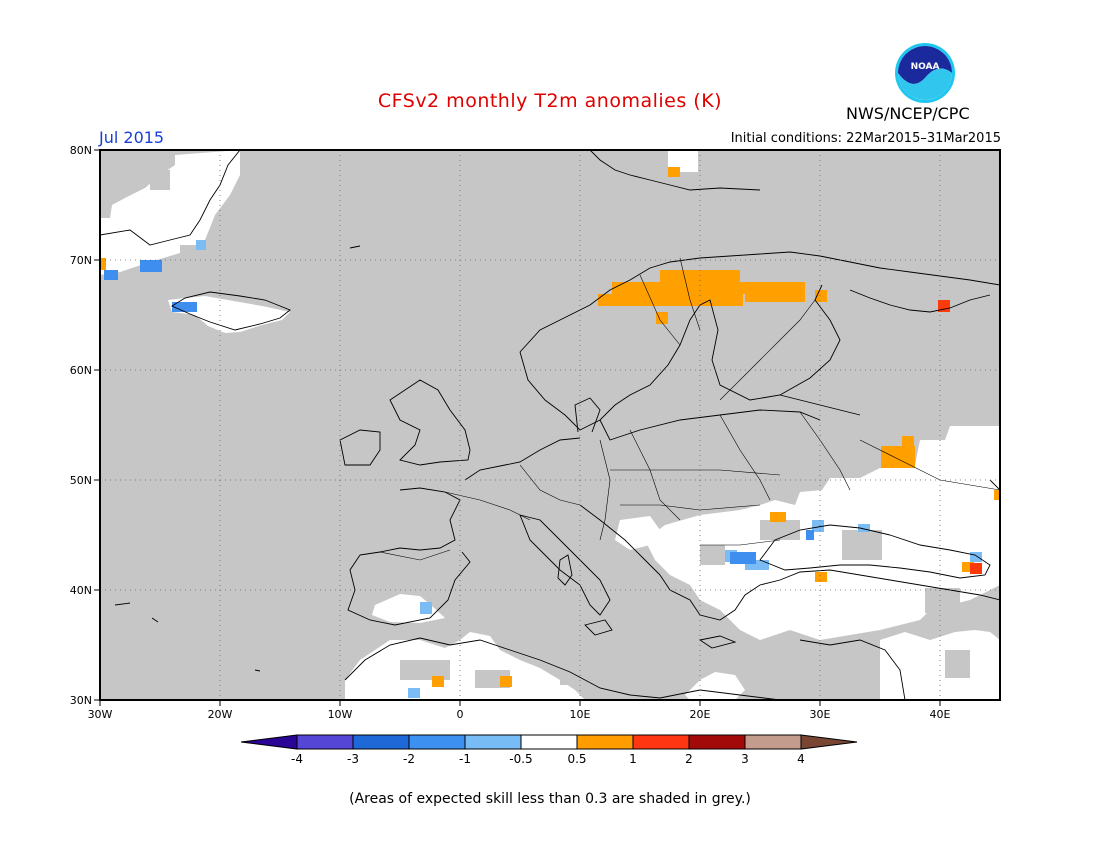 This screenshot has height=850, width=1100. I want to click on color-bar-label: -2, so click(409, 759).